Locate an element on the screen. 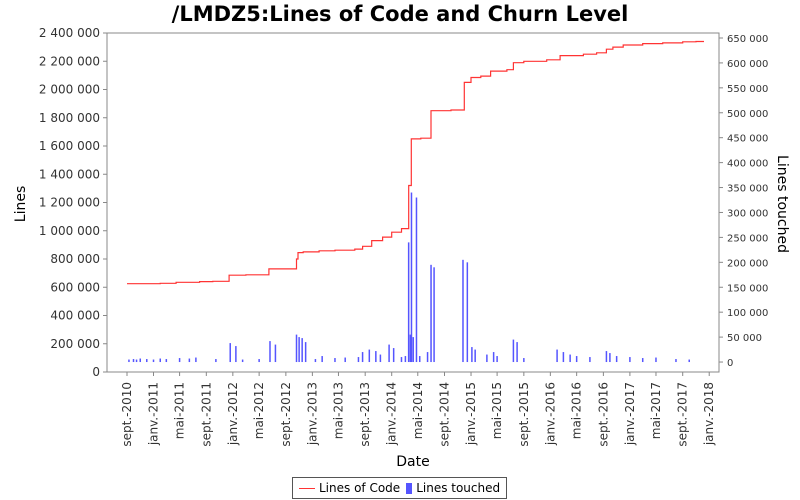 The width and height of the screenshot is (800, 500). y2-tick-label: 500 000 is located at coordinates (747, 114).